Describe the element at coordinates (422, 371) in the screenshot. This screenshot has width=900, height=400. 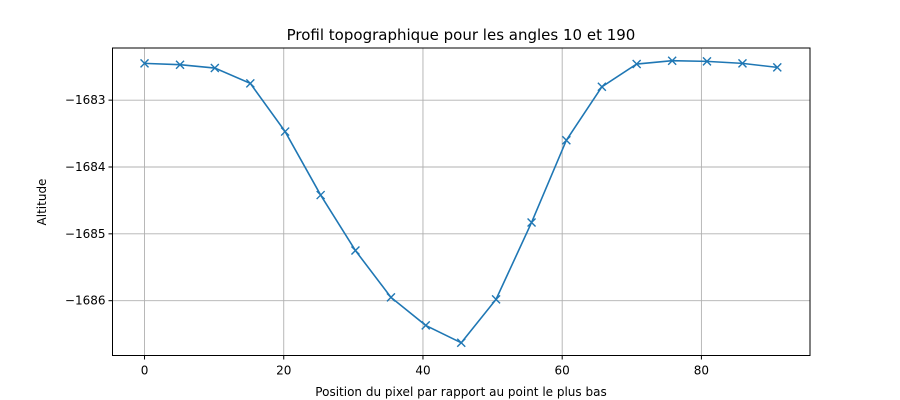
I see `x-tick-label: 40` at that location.